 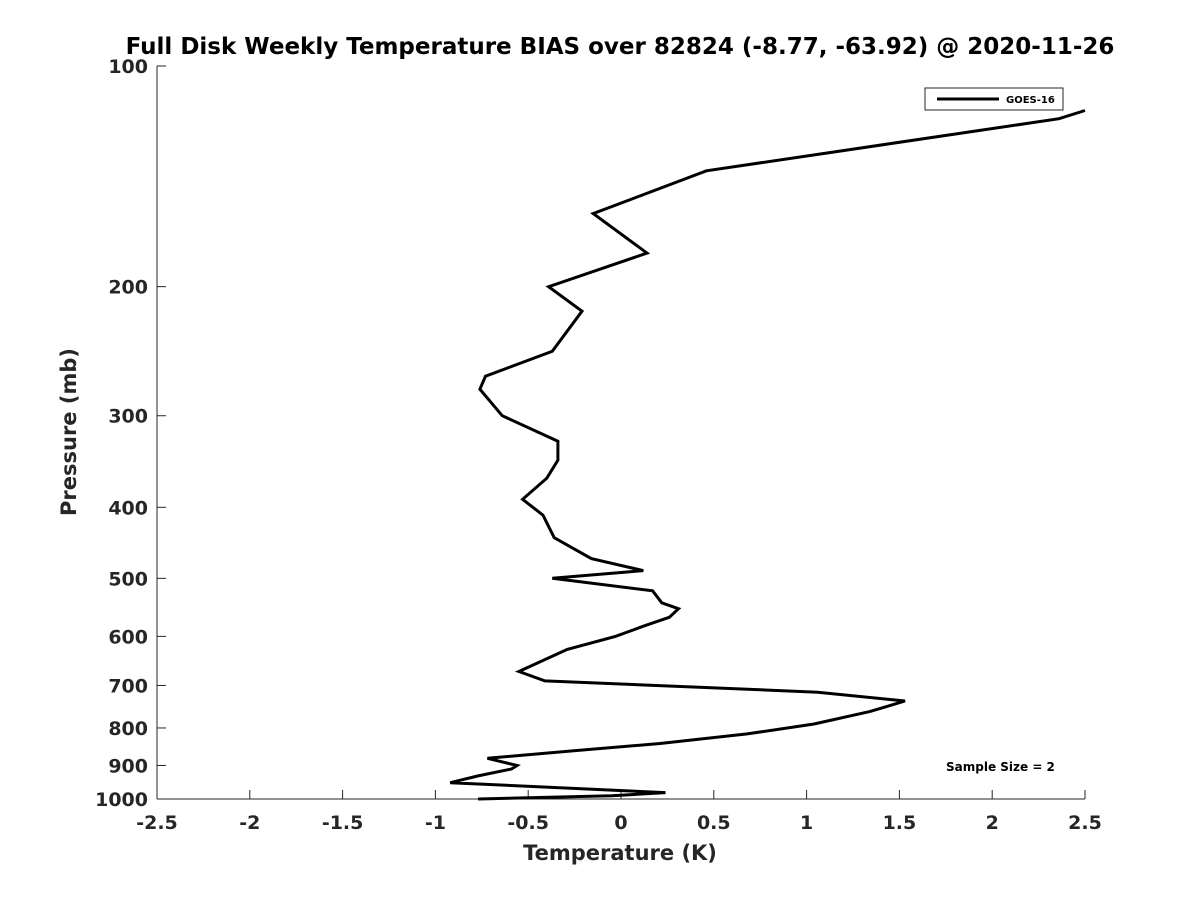 I want to click on legend: GOES-16, so click(x=994, y=99).